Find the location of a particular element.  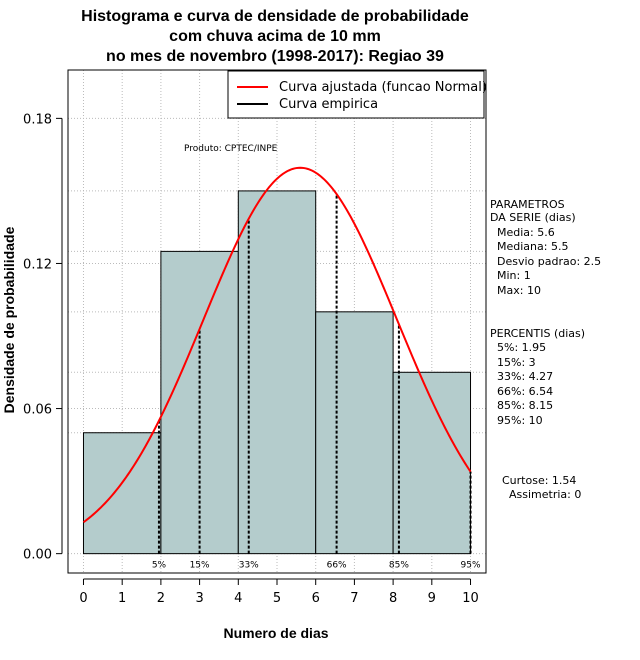

x-tick-label-1: 1 is located at coordinates (122, 598).